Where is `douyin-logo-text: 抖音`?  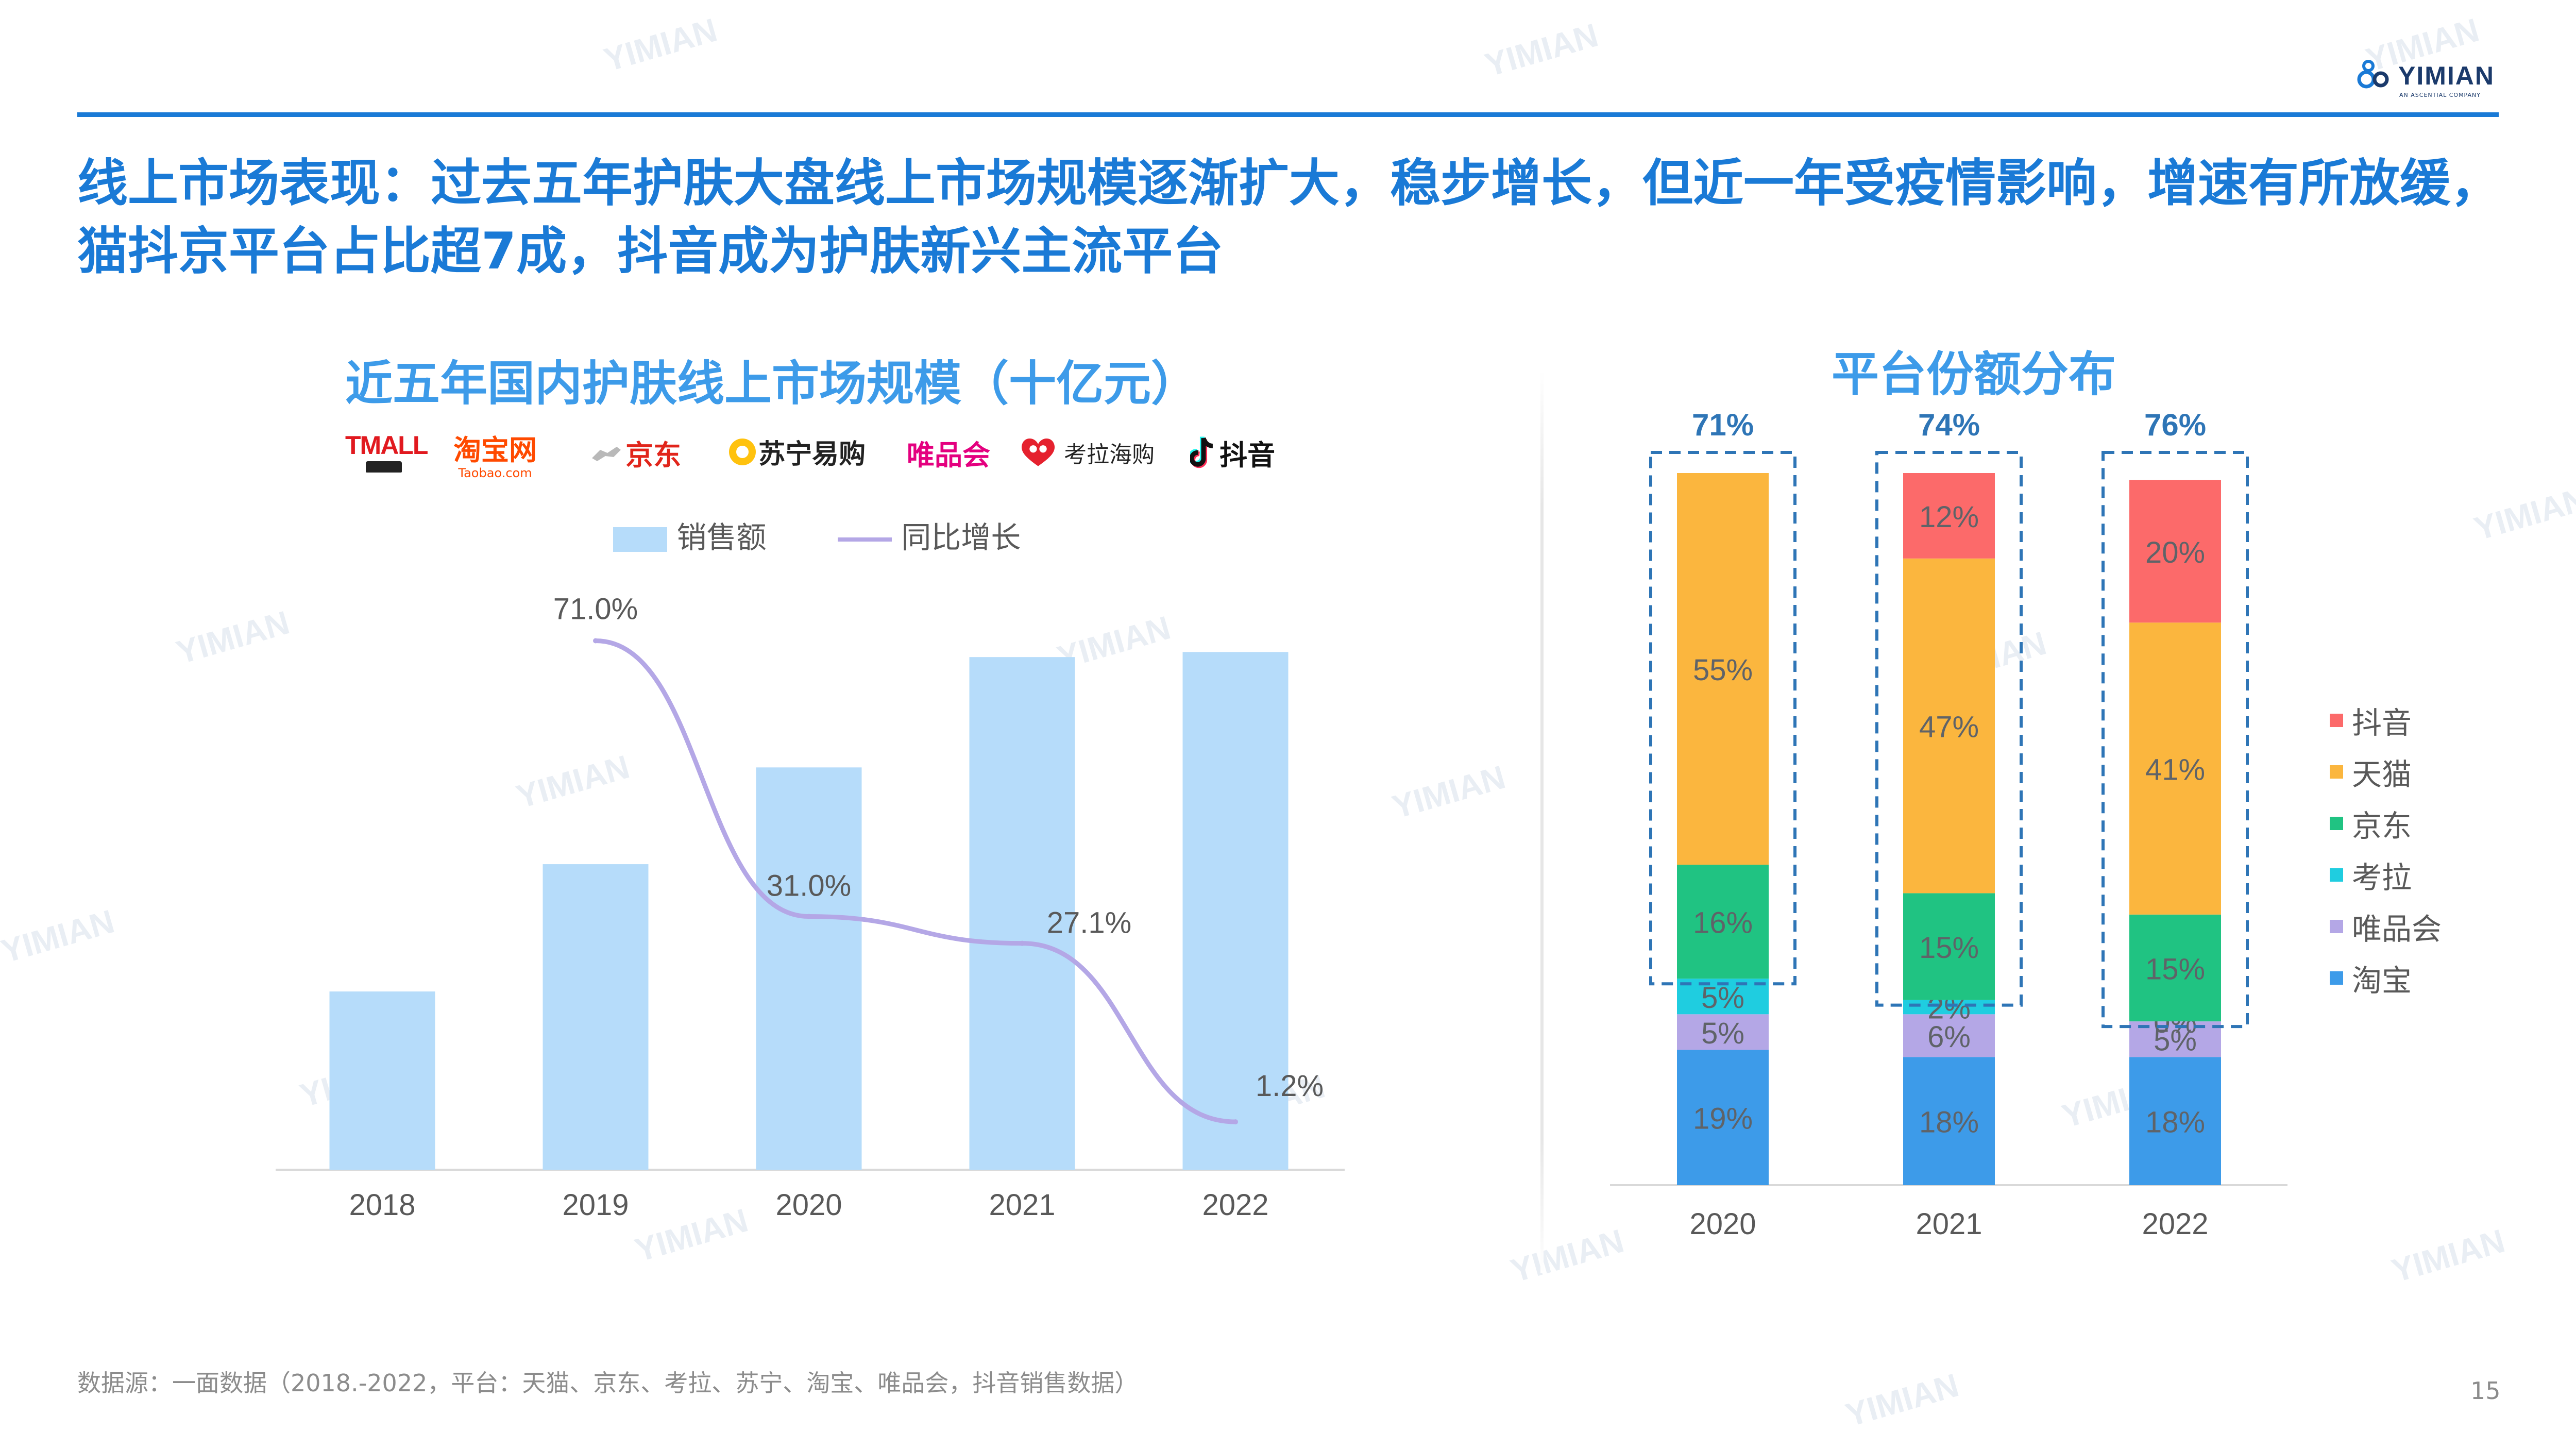 douyin-logo-text: 抖音 is located at coordinates (1247, 455).